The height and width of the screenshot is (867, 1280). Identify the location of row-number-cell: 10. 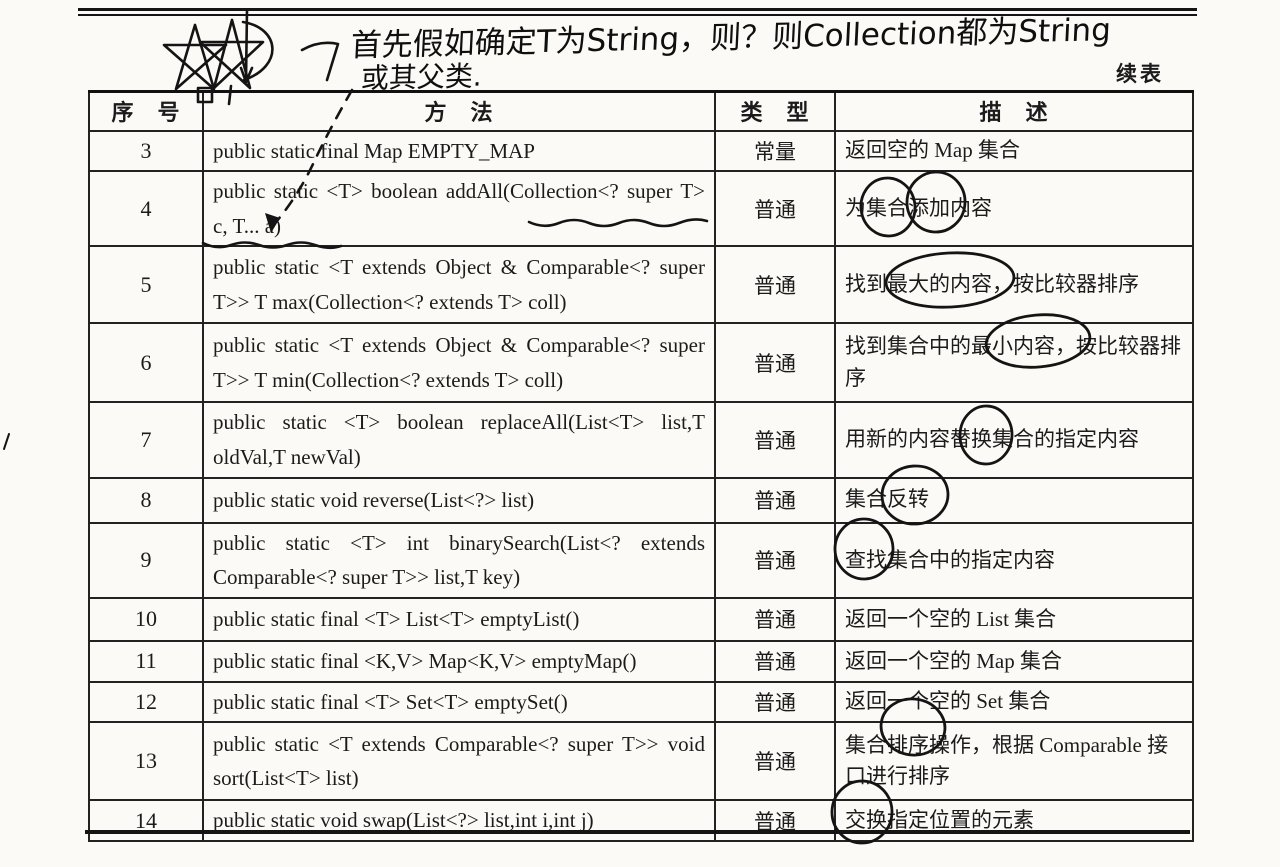
(146, 619).